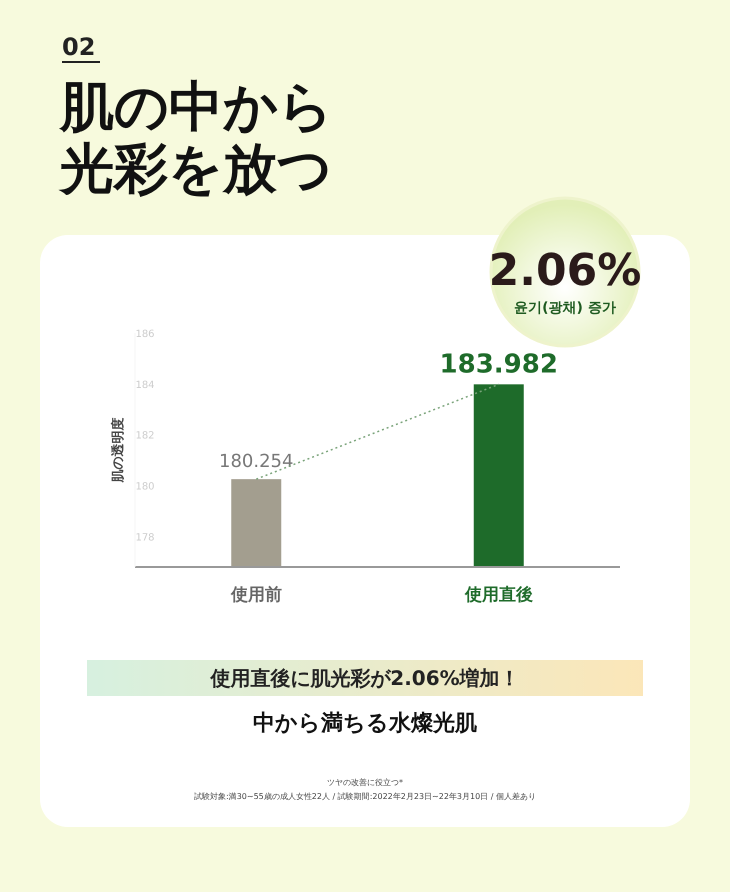 The width and height of the screenshot is (730, 892). Describe the element at coordinates (79, 47) in the screenshot. I see `chart-subtitle: 02` at that location.